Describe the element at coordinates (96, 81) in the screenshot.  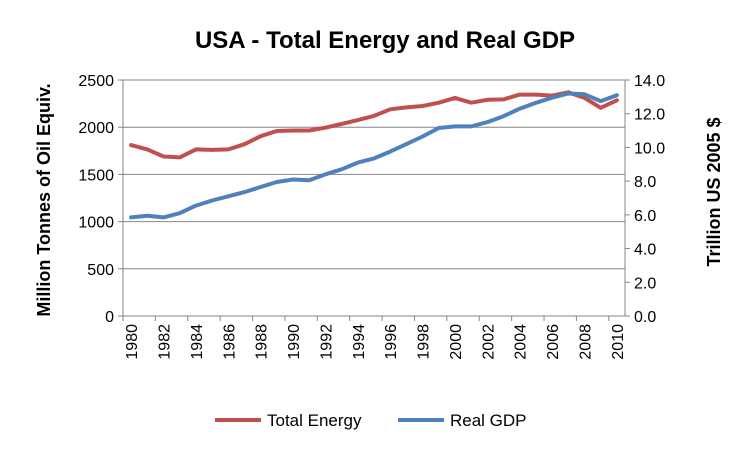
I see `y-left-tick-label: 2500` at that location.